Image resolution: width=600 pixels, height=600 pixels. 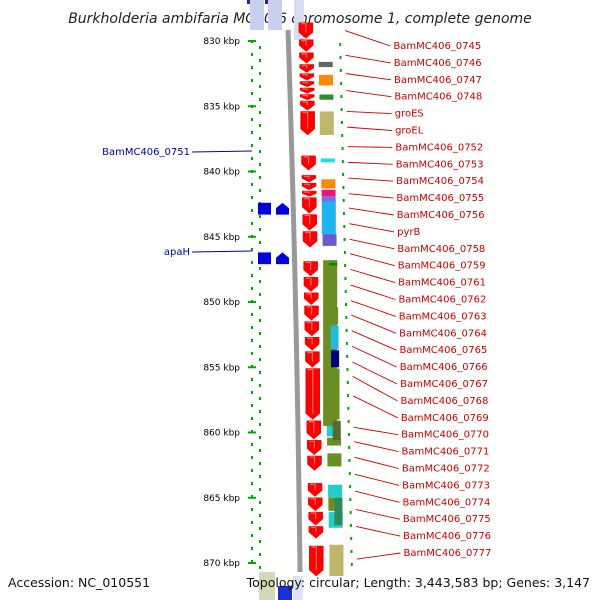 What do you see at coordinates (438, 63) in the screenshot?
I see `gene-label: BamMC406_0746` at bounding box center [438, 63].